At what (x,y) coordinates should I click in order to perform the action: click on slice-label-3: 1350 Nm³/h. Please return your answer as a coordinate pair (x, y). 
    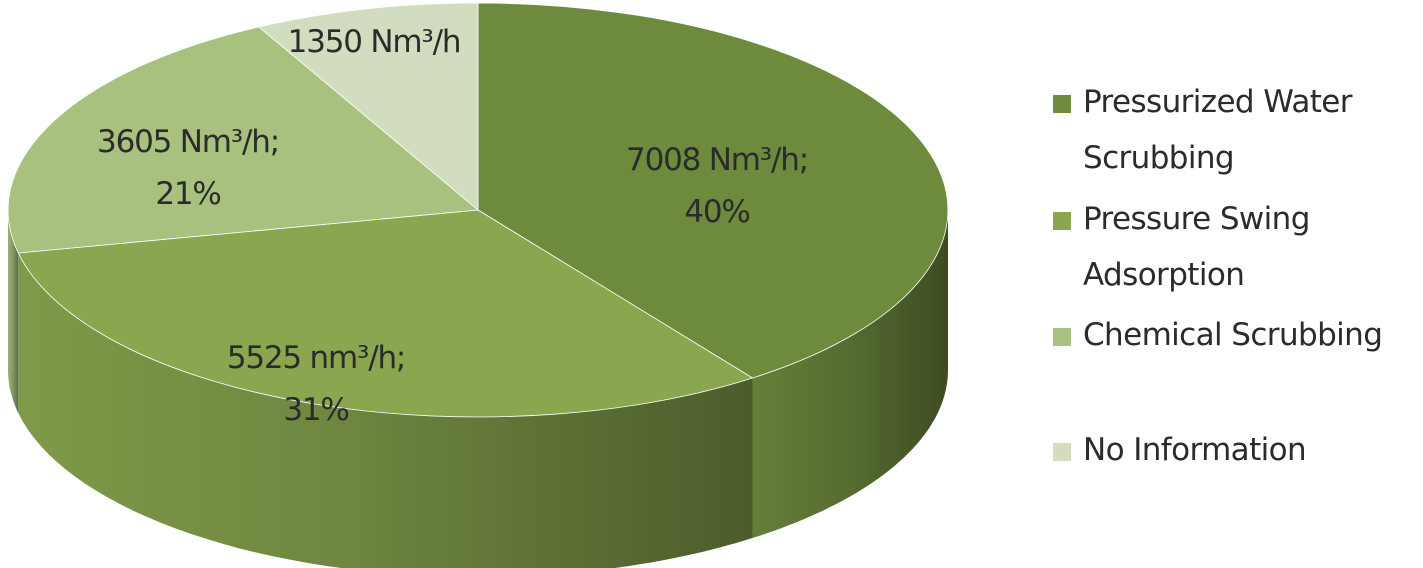
    Looking at the image, I should click on (374, 42).